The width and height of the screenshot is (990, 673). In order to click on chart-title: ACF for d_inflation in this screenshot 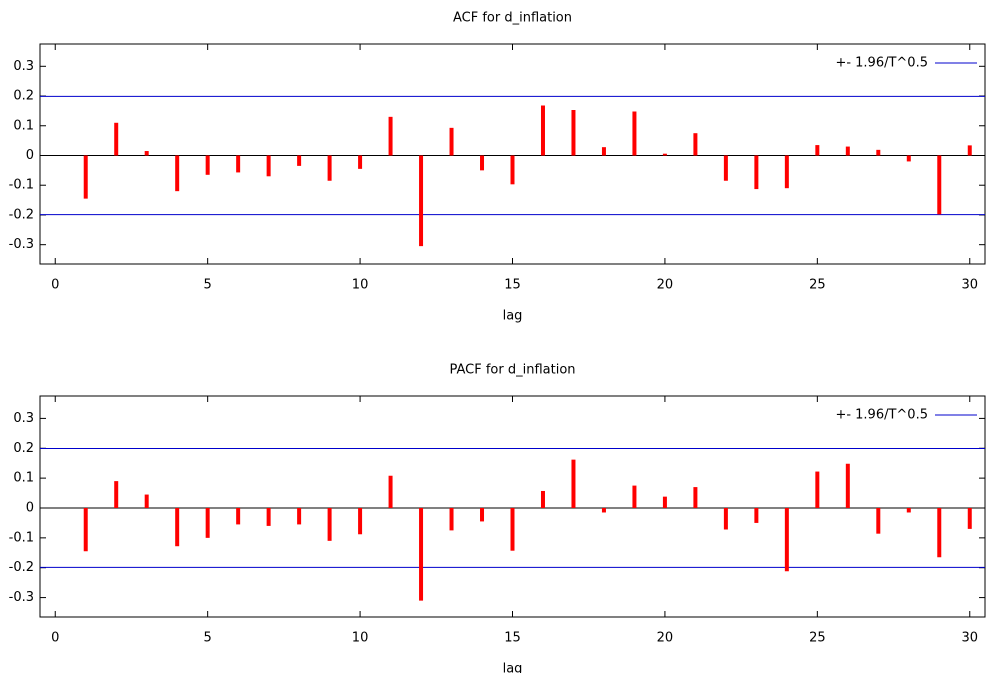, I will do `click(512, 18)`.